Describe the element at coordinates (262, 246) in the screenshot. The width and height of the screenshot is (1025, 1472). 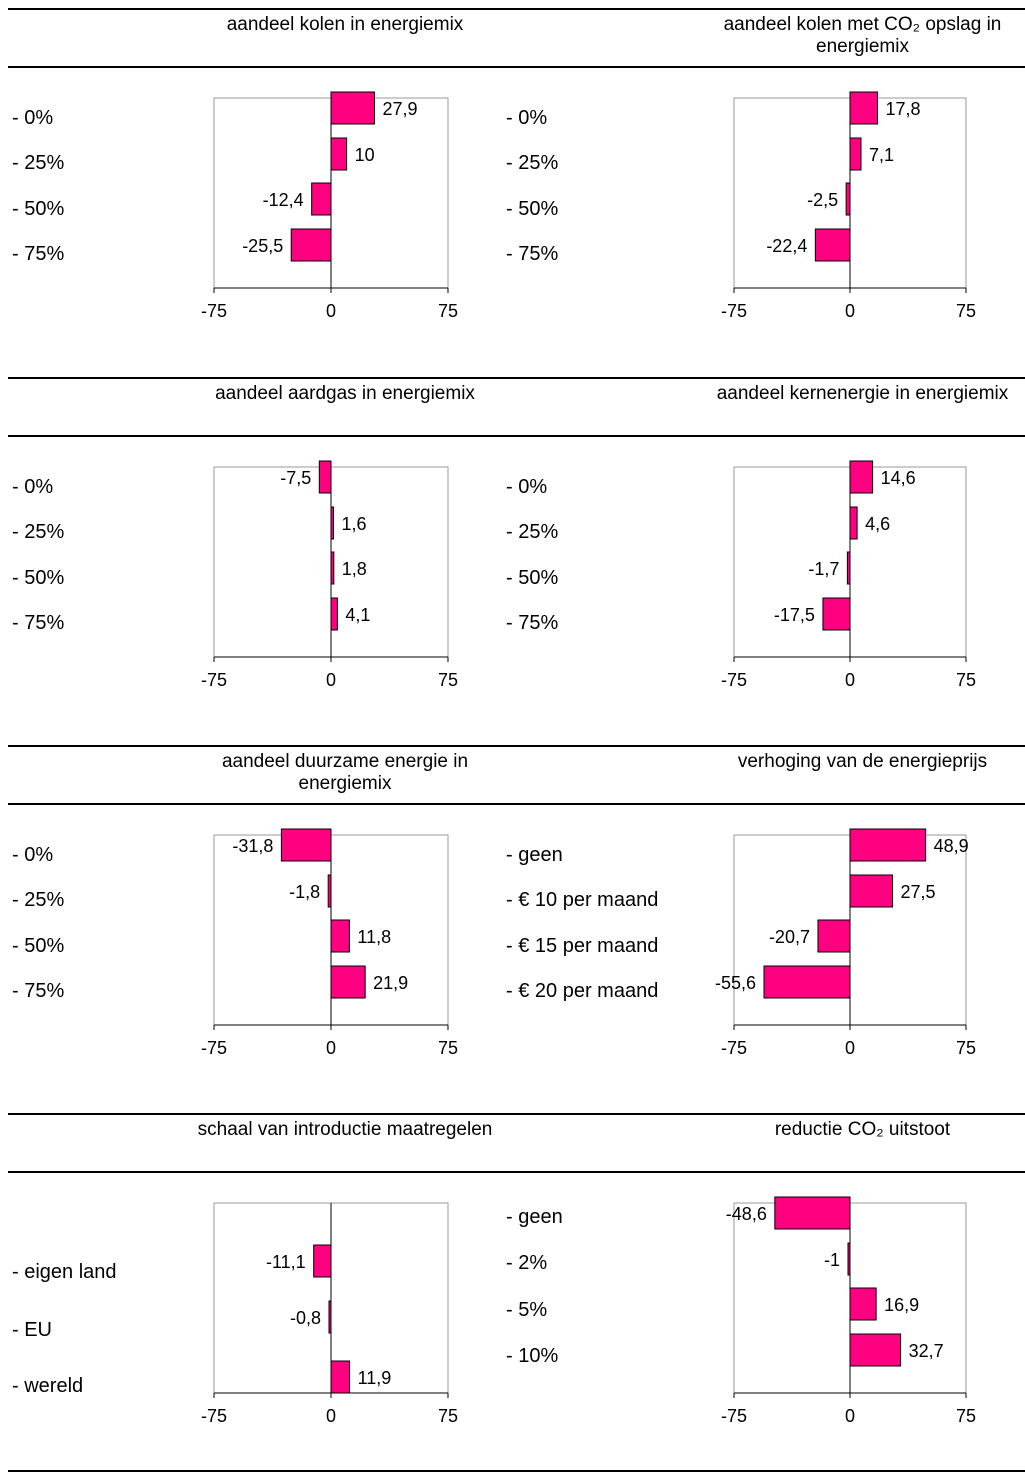
I see `bar-value-label: -25,5` at that location.